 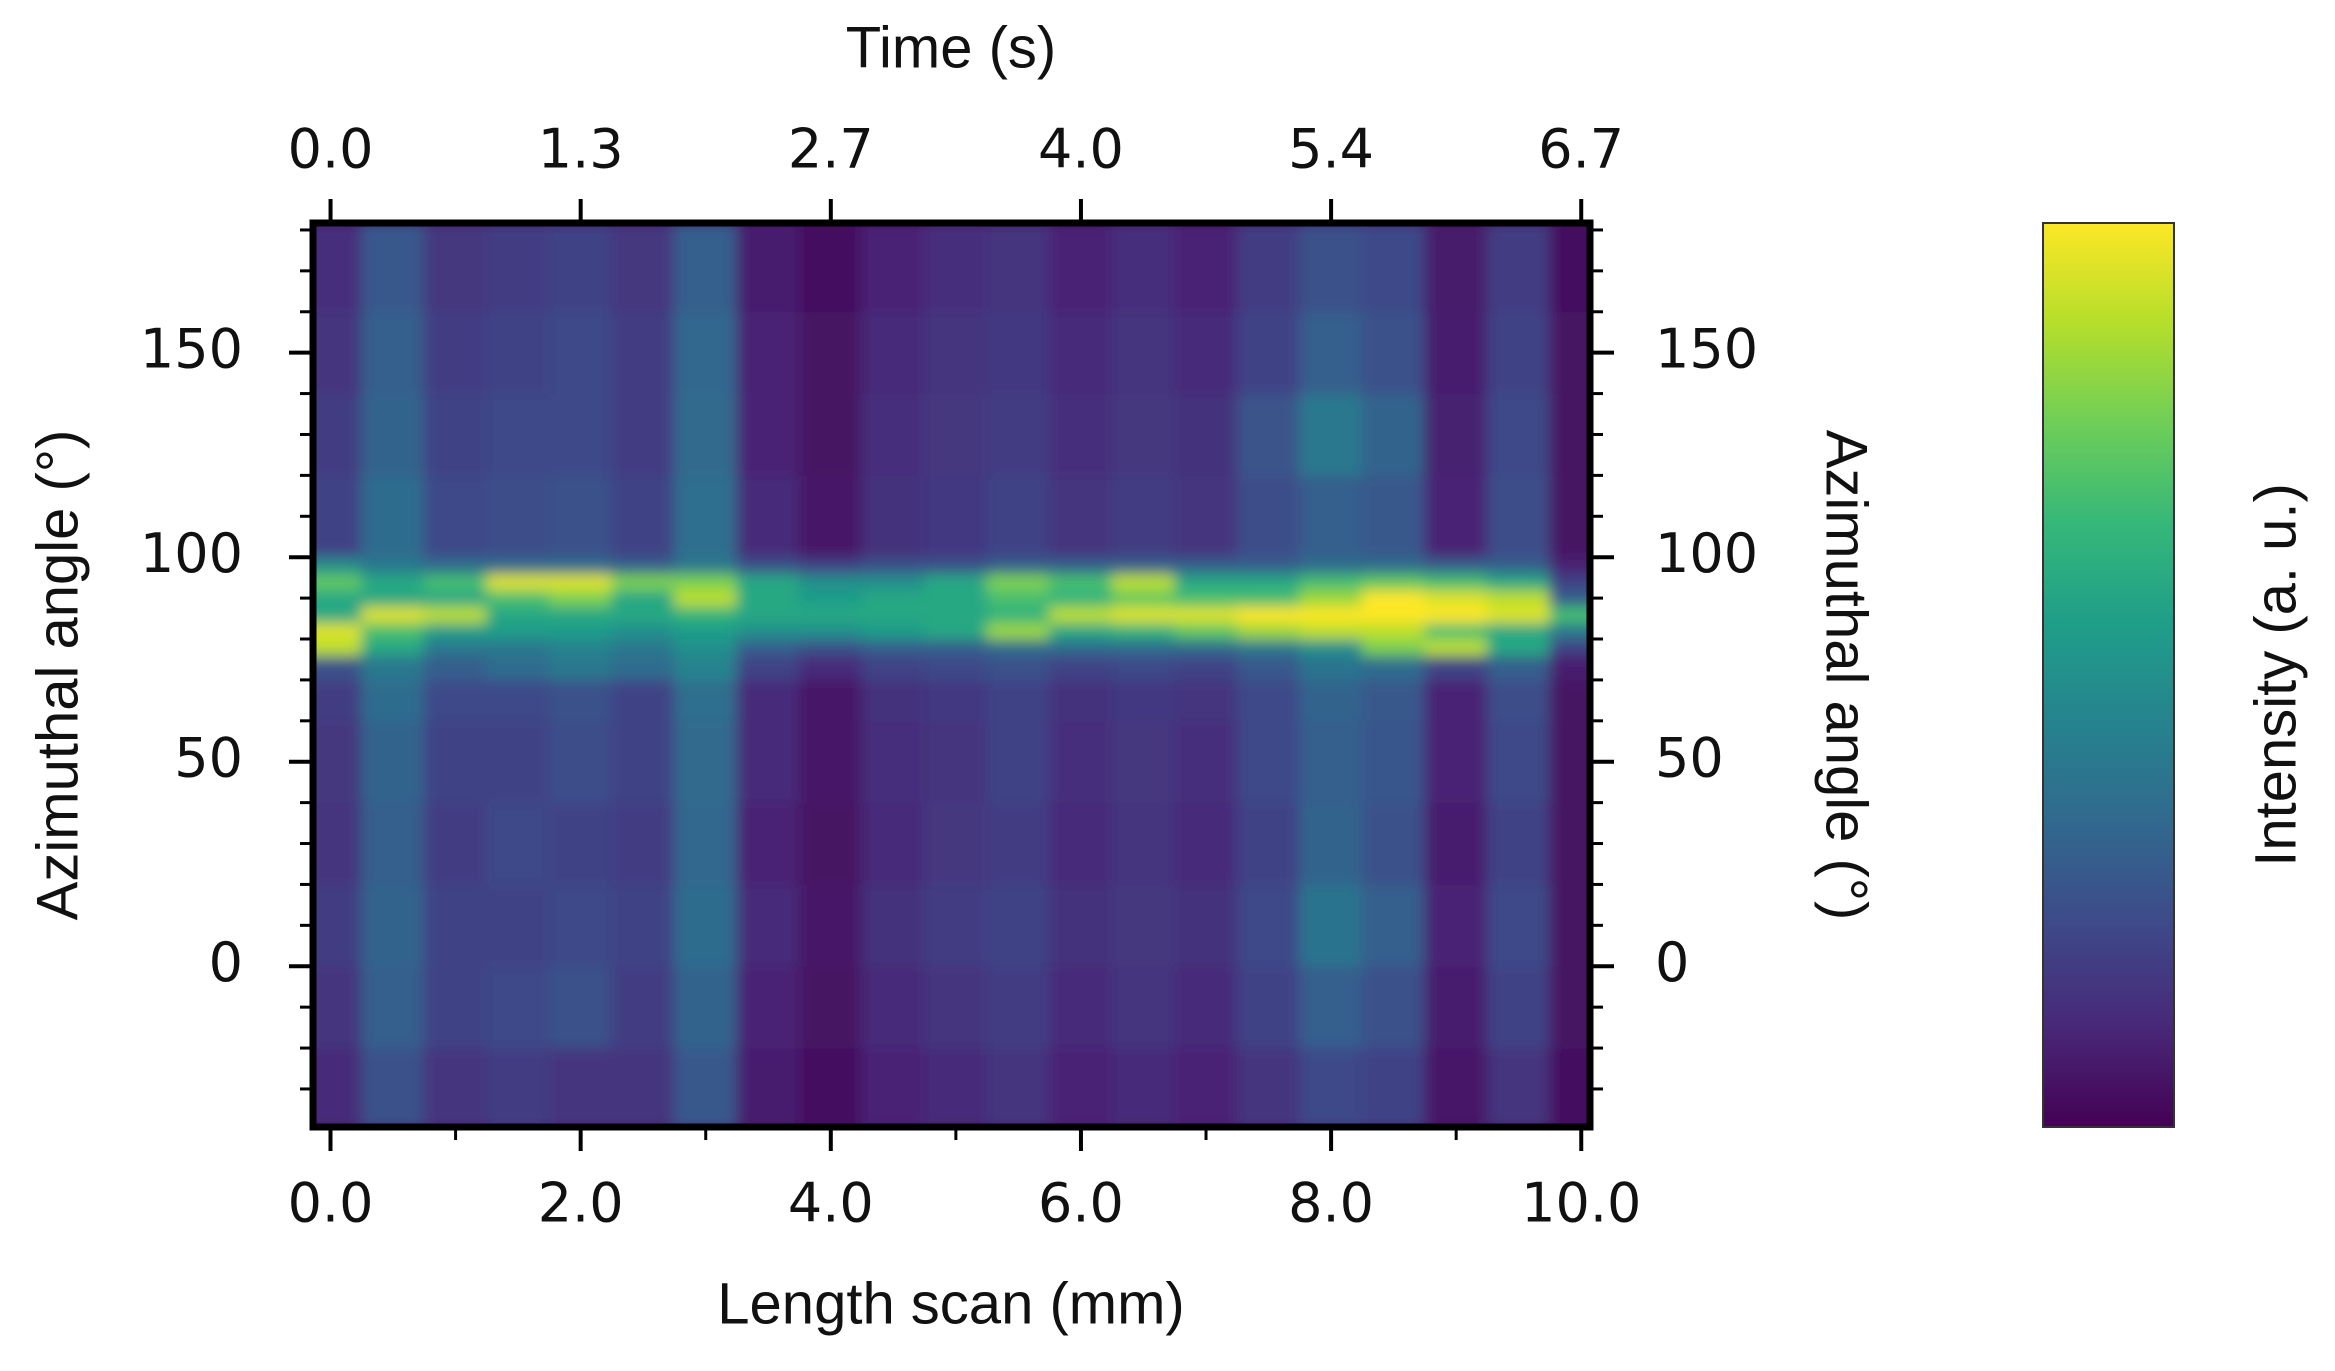 What do you see at coordinates (1846, 675) in the screenshot?
I see `y2-axis-label: Azimuthal angle (°)` at bounding box center [1846, 675].